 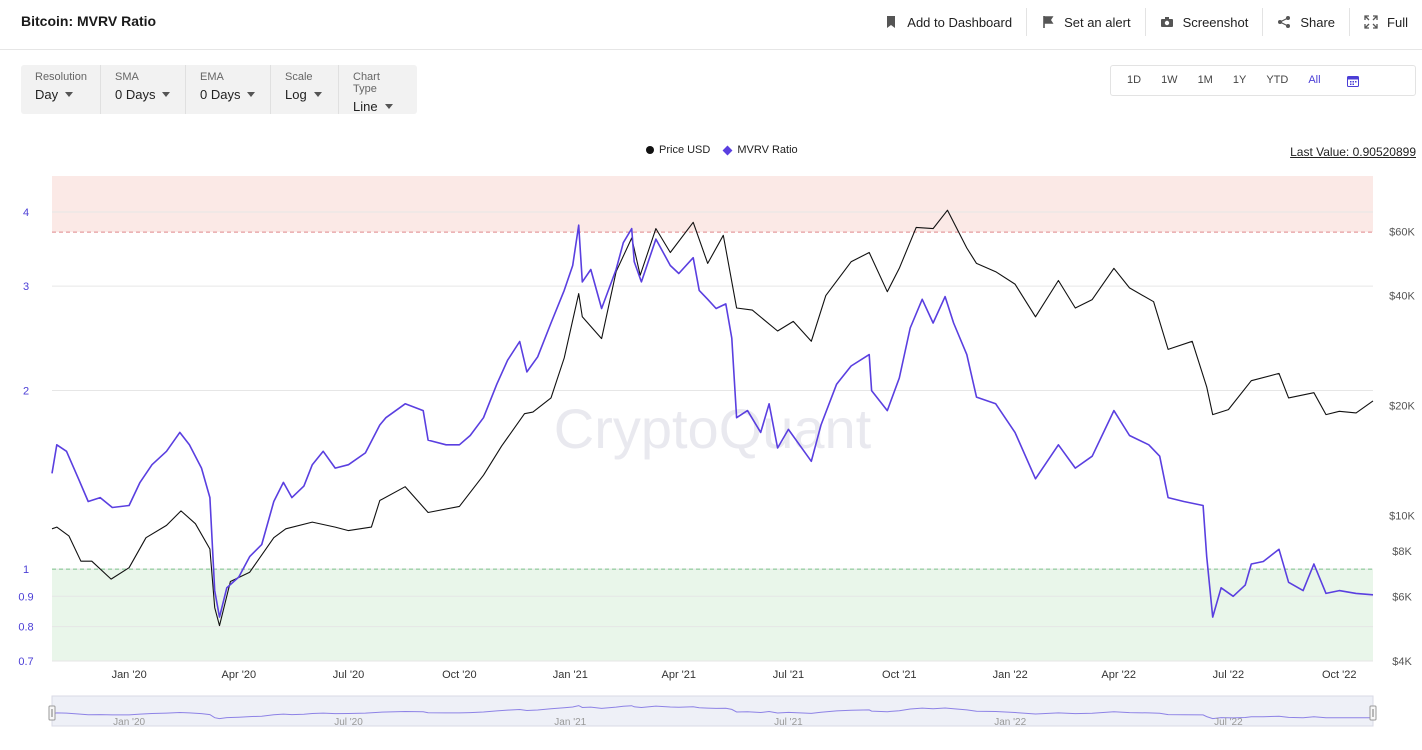 What do you see at coordinates (348, 675) in the screenshot?
I see `x-tick-label: Jul '20` at bounding box center [348, 675].